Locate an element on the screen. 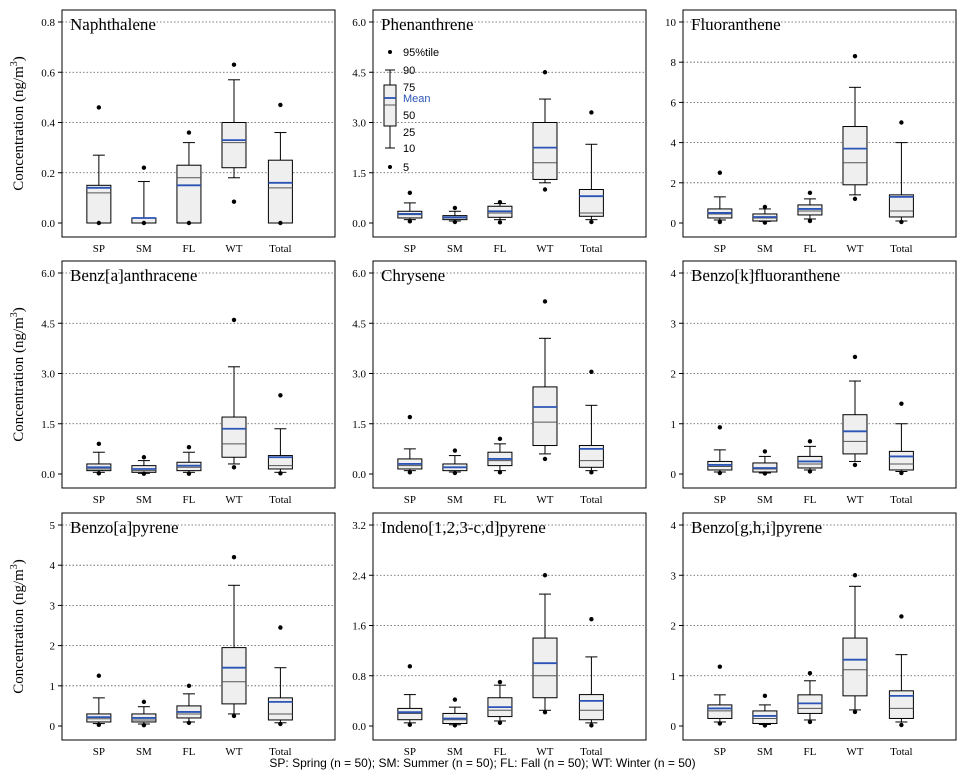 This screenshot has height=778, width=965. legend-label-mean: Mean is located at coordinates (417, 99).